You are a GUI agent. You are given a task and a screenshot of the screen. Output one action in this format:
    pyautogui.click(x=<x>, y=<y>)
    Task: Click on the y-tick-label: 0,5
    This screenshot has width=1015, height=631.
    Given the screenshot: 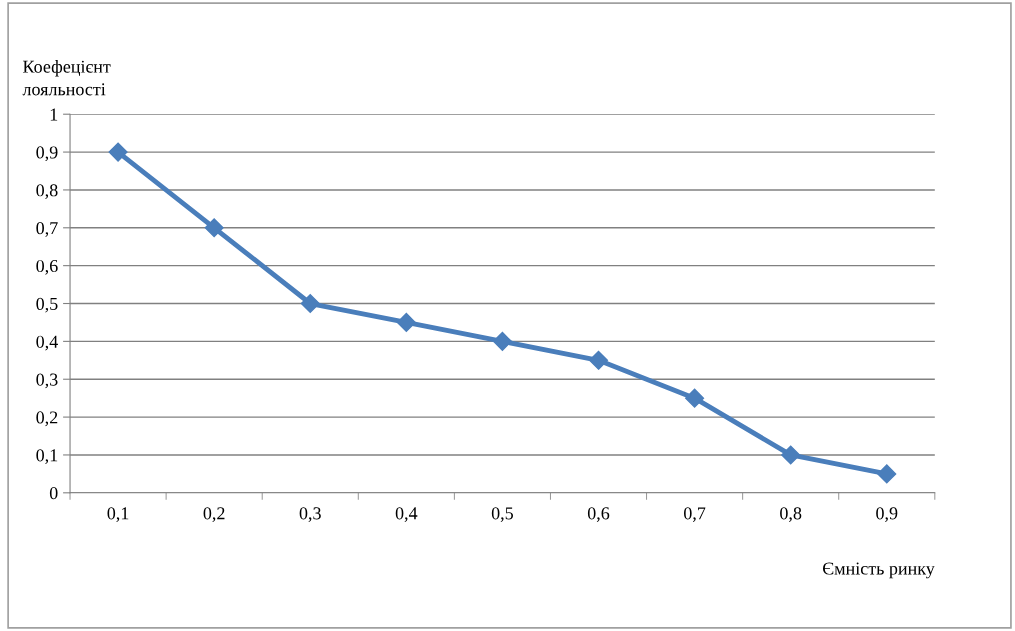 What is the action you would take?
    pyautogui.click(x=47, y=305)
    